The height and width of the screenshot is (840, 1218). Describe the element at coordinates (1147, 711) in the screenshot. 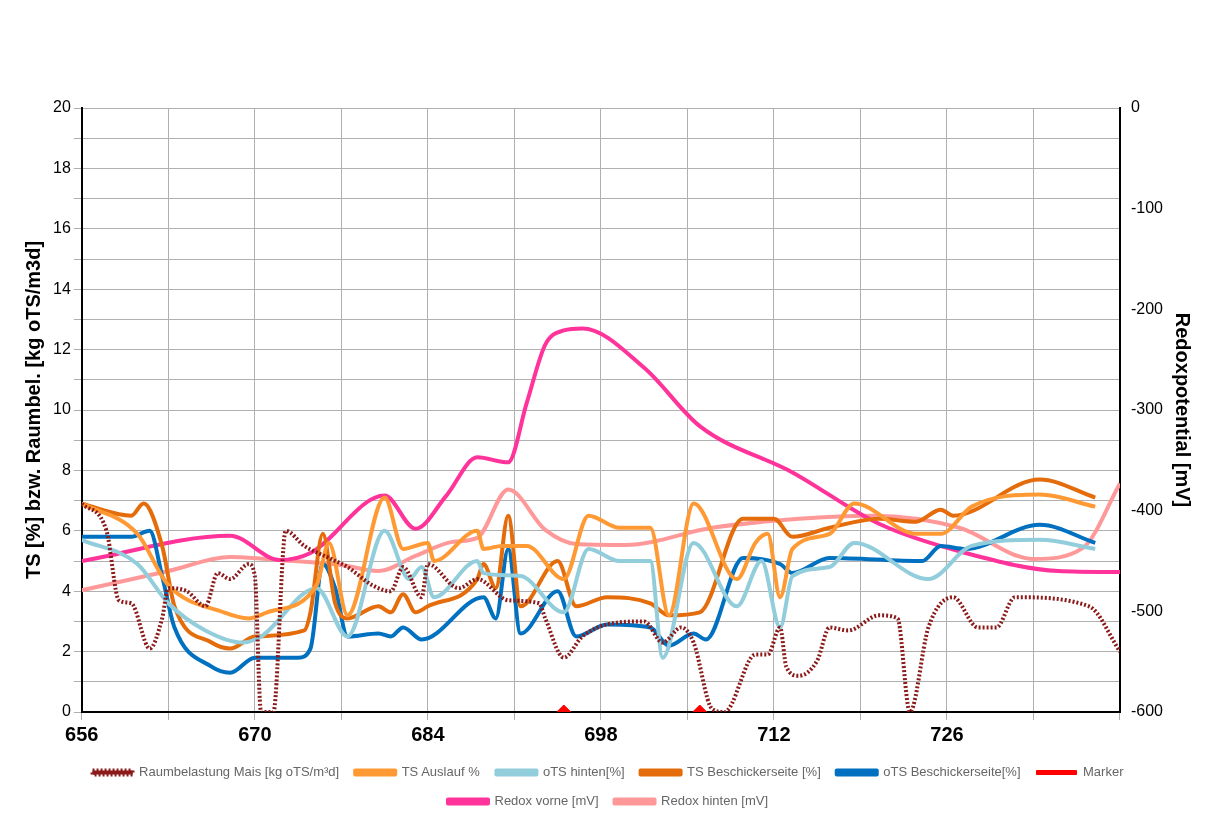

I see `y2-tick-label: -600` at that location.